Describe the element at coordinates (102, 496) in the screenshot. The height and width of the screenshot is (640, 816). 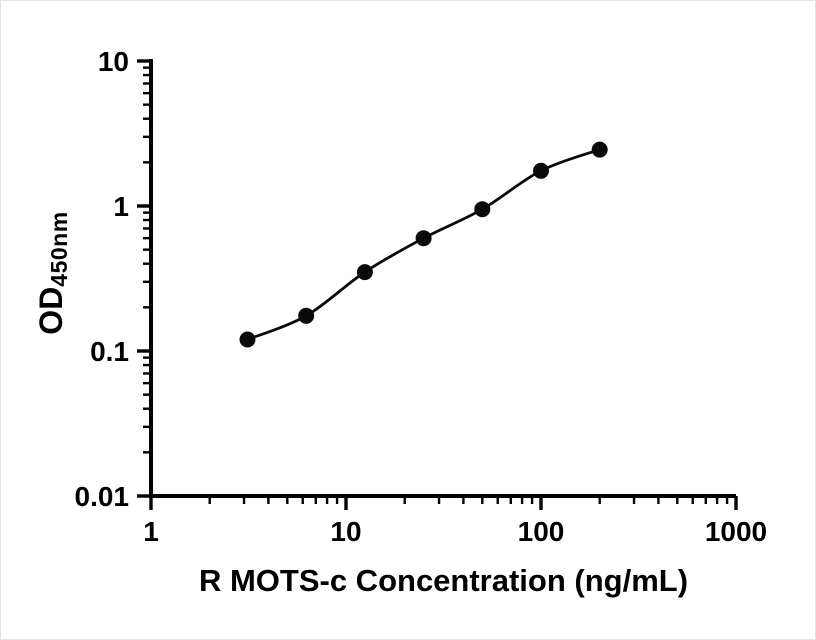
I see `y-tick-label: 0.01` at that location.